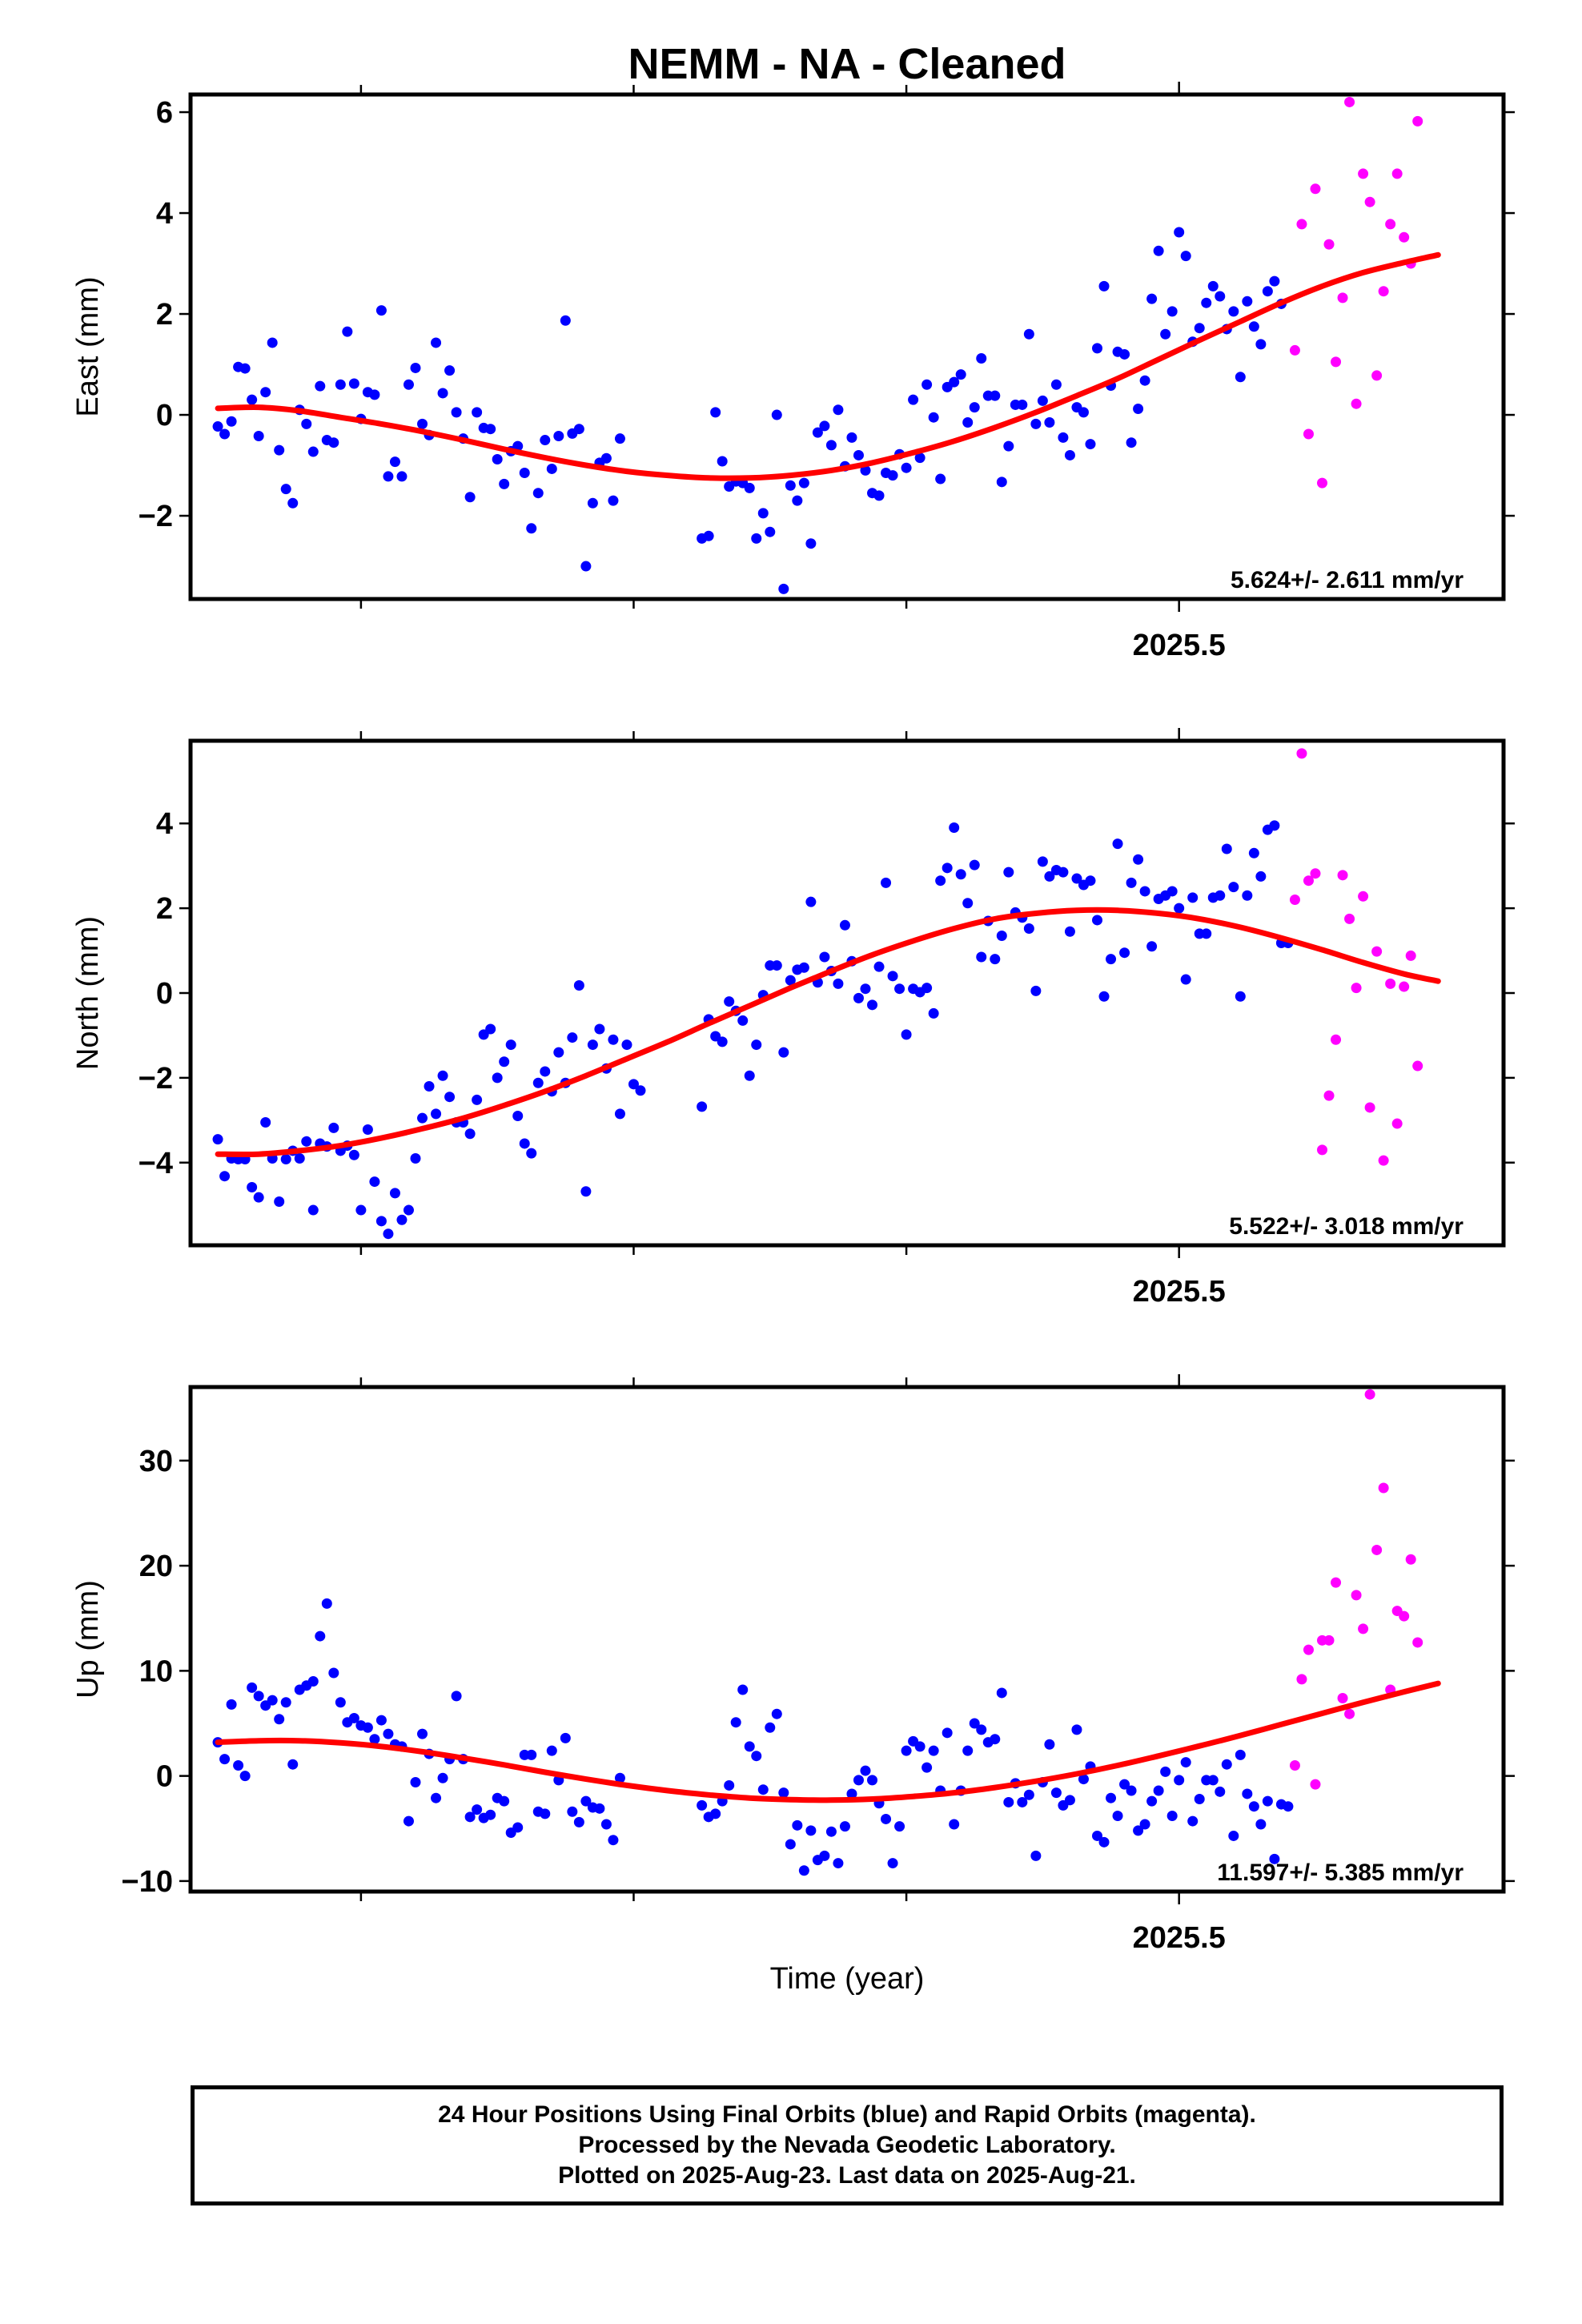 This screenshot has height=2324, width=1582. I want to click on east-y-tick-label: 0, so click(164, 416).